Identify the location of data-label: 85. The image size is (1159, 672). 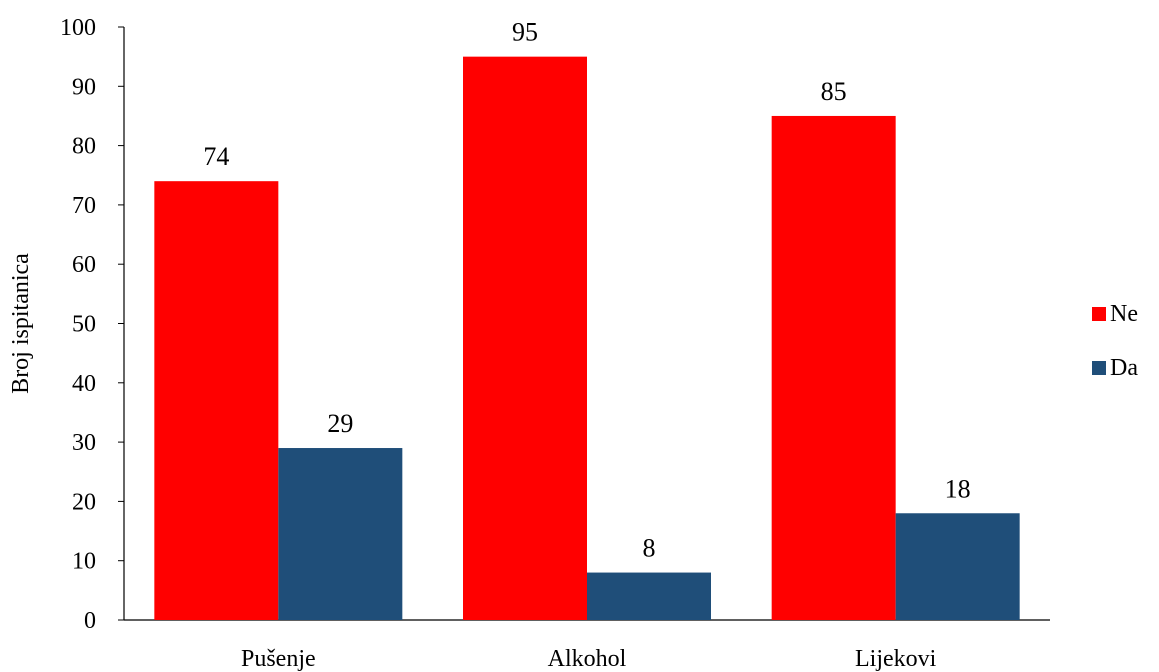
(834, 91).